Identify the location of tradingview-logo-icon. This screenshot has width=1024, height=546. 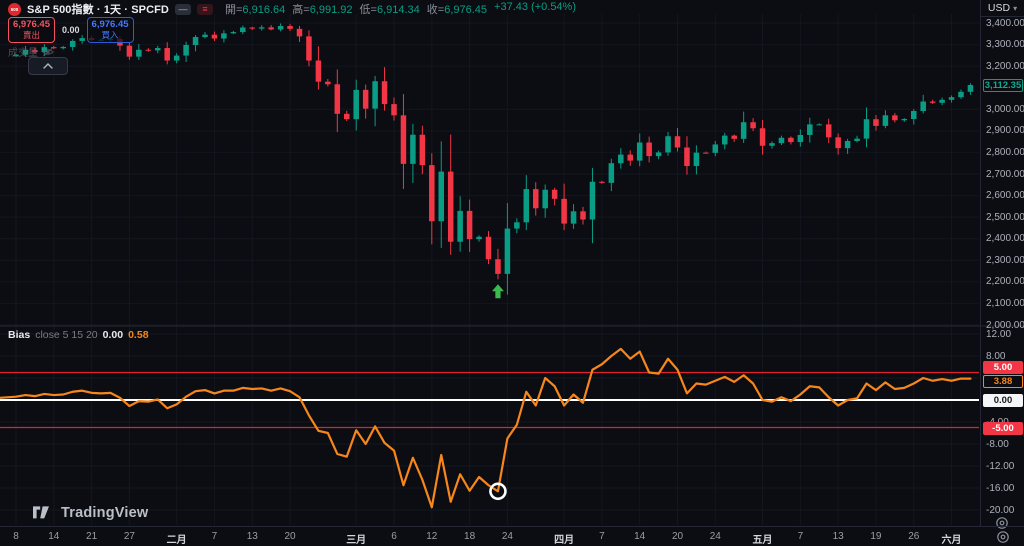
(41, 512).